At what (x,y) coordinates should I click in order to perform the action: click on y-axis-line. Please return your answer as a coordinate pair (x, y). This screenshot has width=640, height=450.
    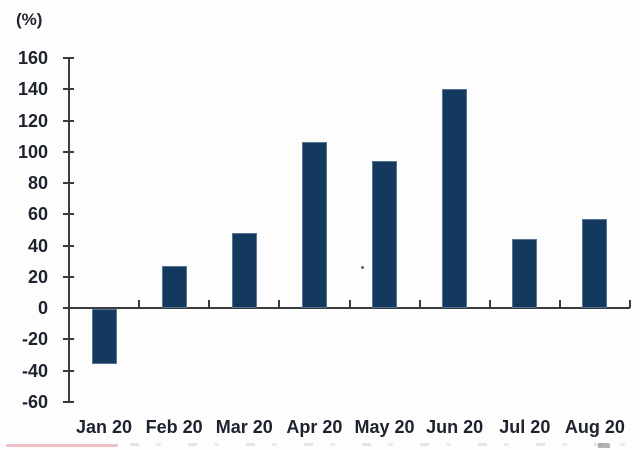
    Looking at the image, I should click on (69, 230).